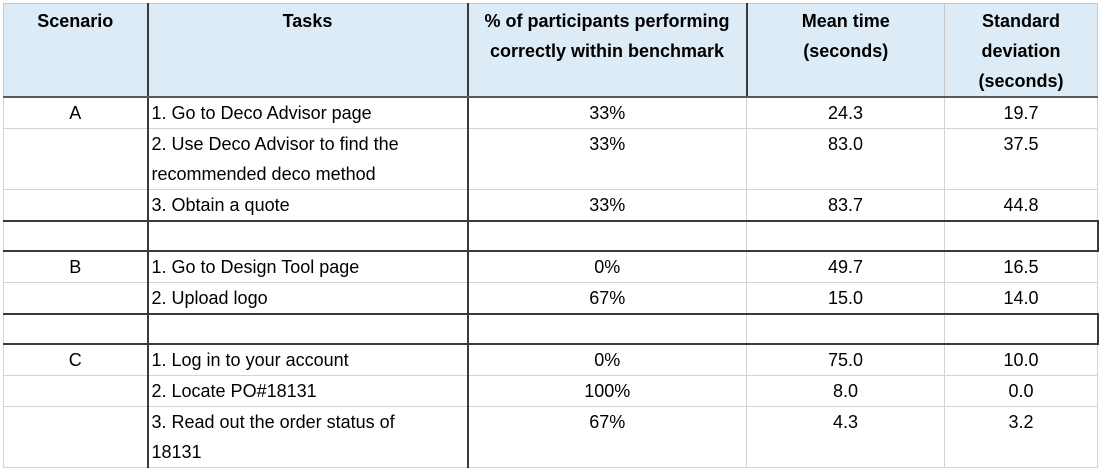 The height and width of the screenshot is (469, 1102). Describe the element at coordinates (176, 452) in the screenshot. I see `task-line2: 18131` at that location.